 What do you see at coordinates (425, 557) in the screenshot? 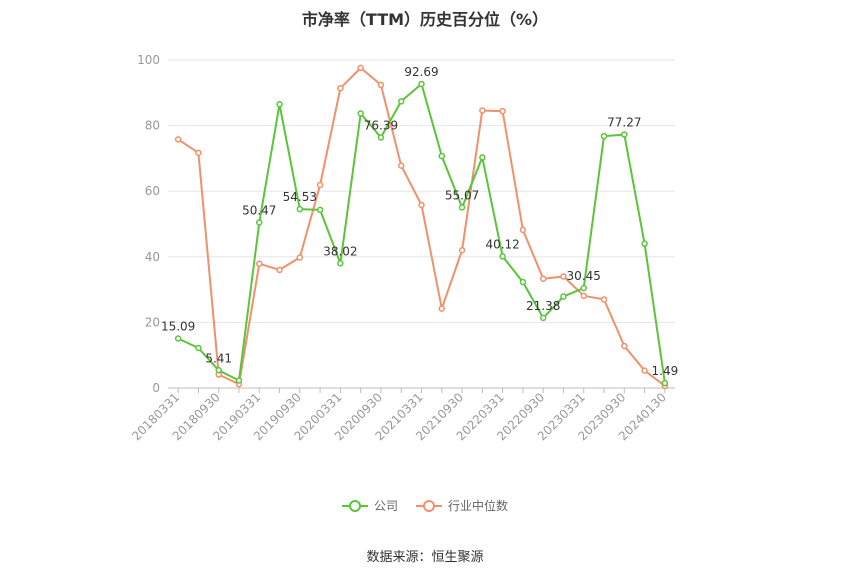
I see `source-note: 数据来源：恒生聚源` at bounding box center [425, 557].